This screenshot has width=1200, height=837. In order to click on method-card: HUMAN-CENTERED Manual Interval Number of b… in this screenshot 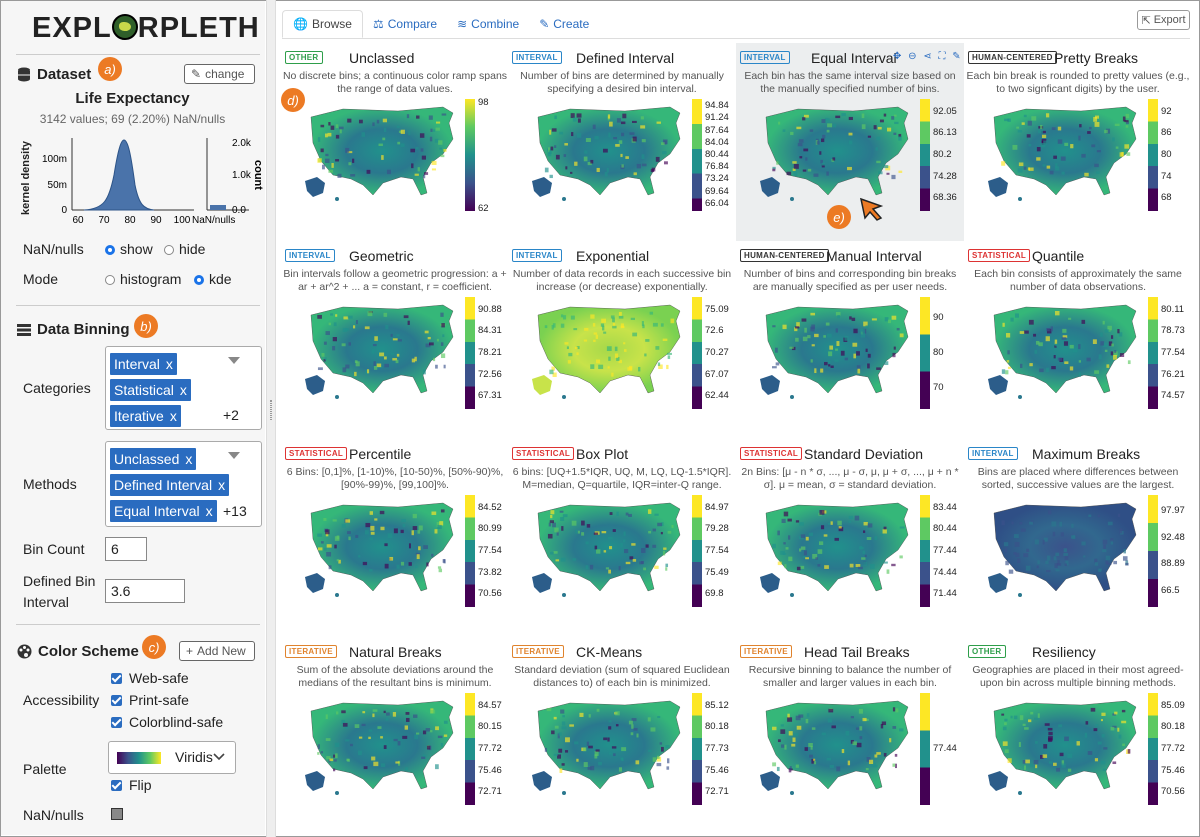, I will do `click(850, 340)`.